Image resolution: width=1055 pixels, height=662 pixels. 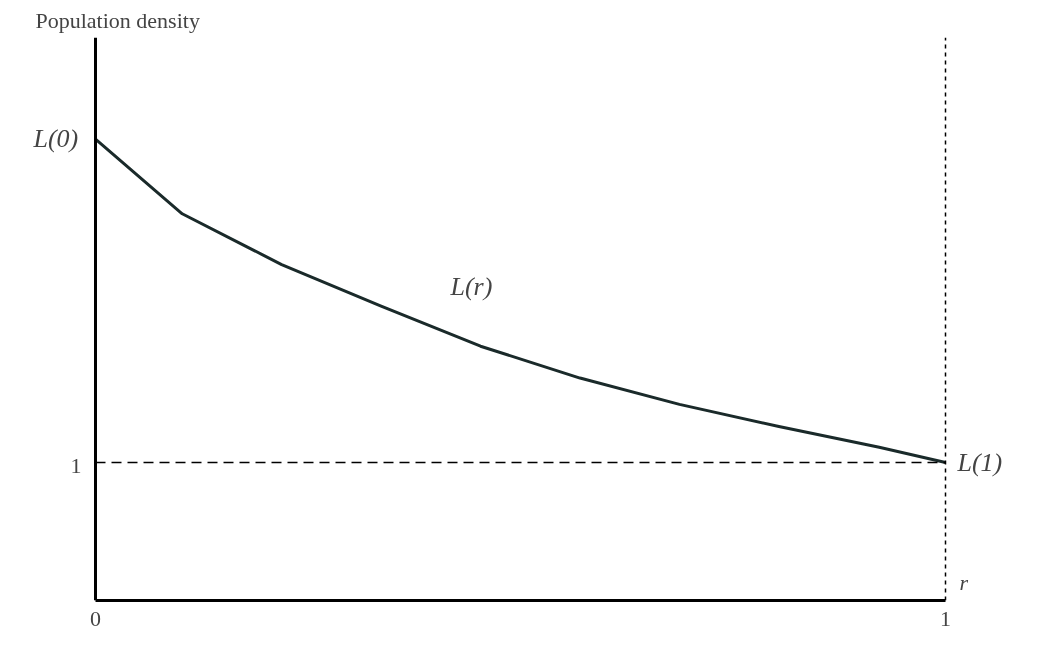 I want to click on y-axis-title: Population density, so click(x=117, y=20).